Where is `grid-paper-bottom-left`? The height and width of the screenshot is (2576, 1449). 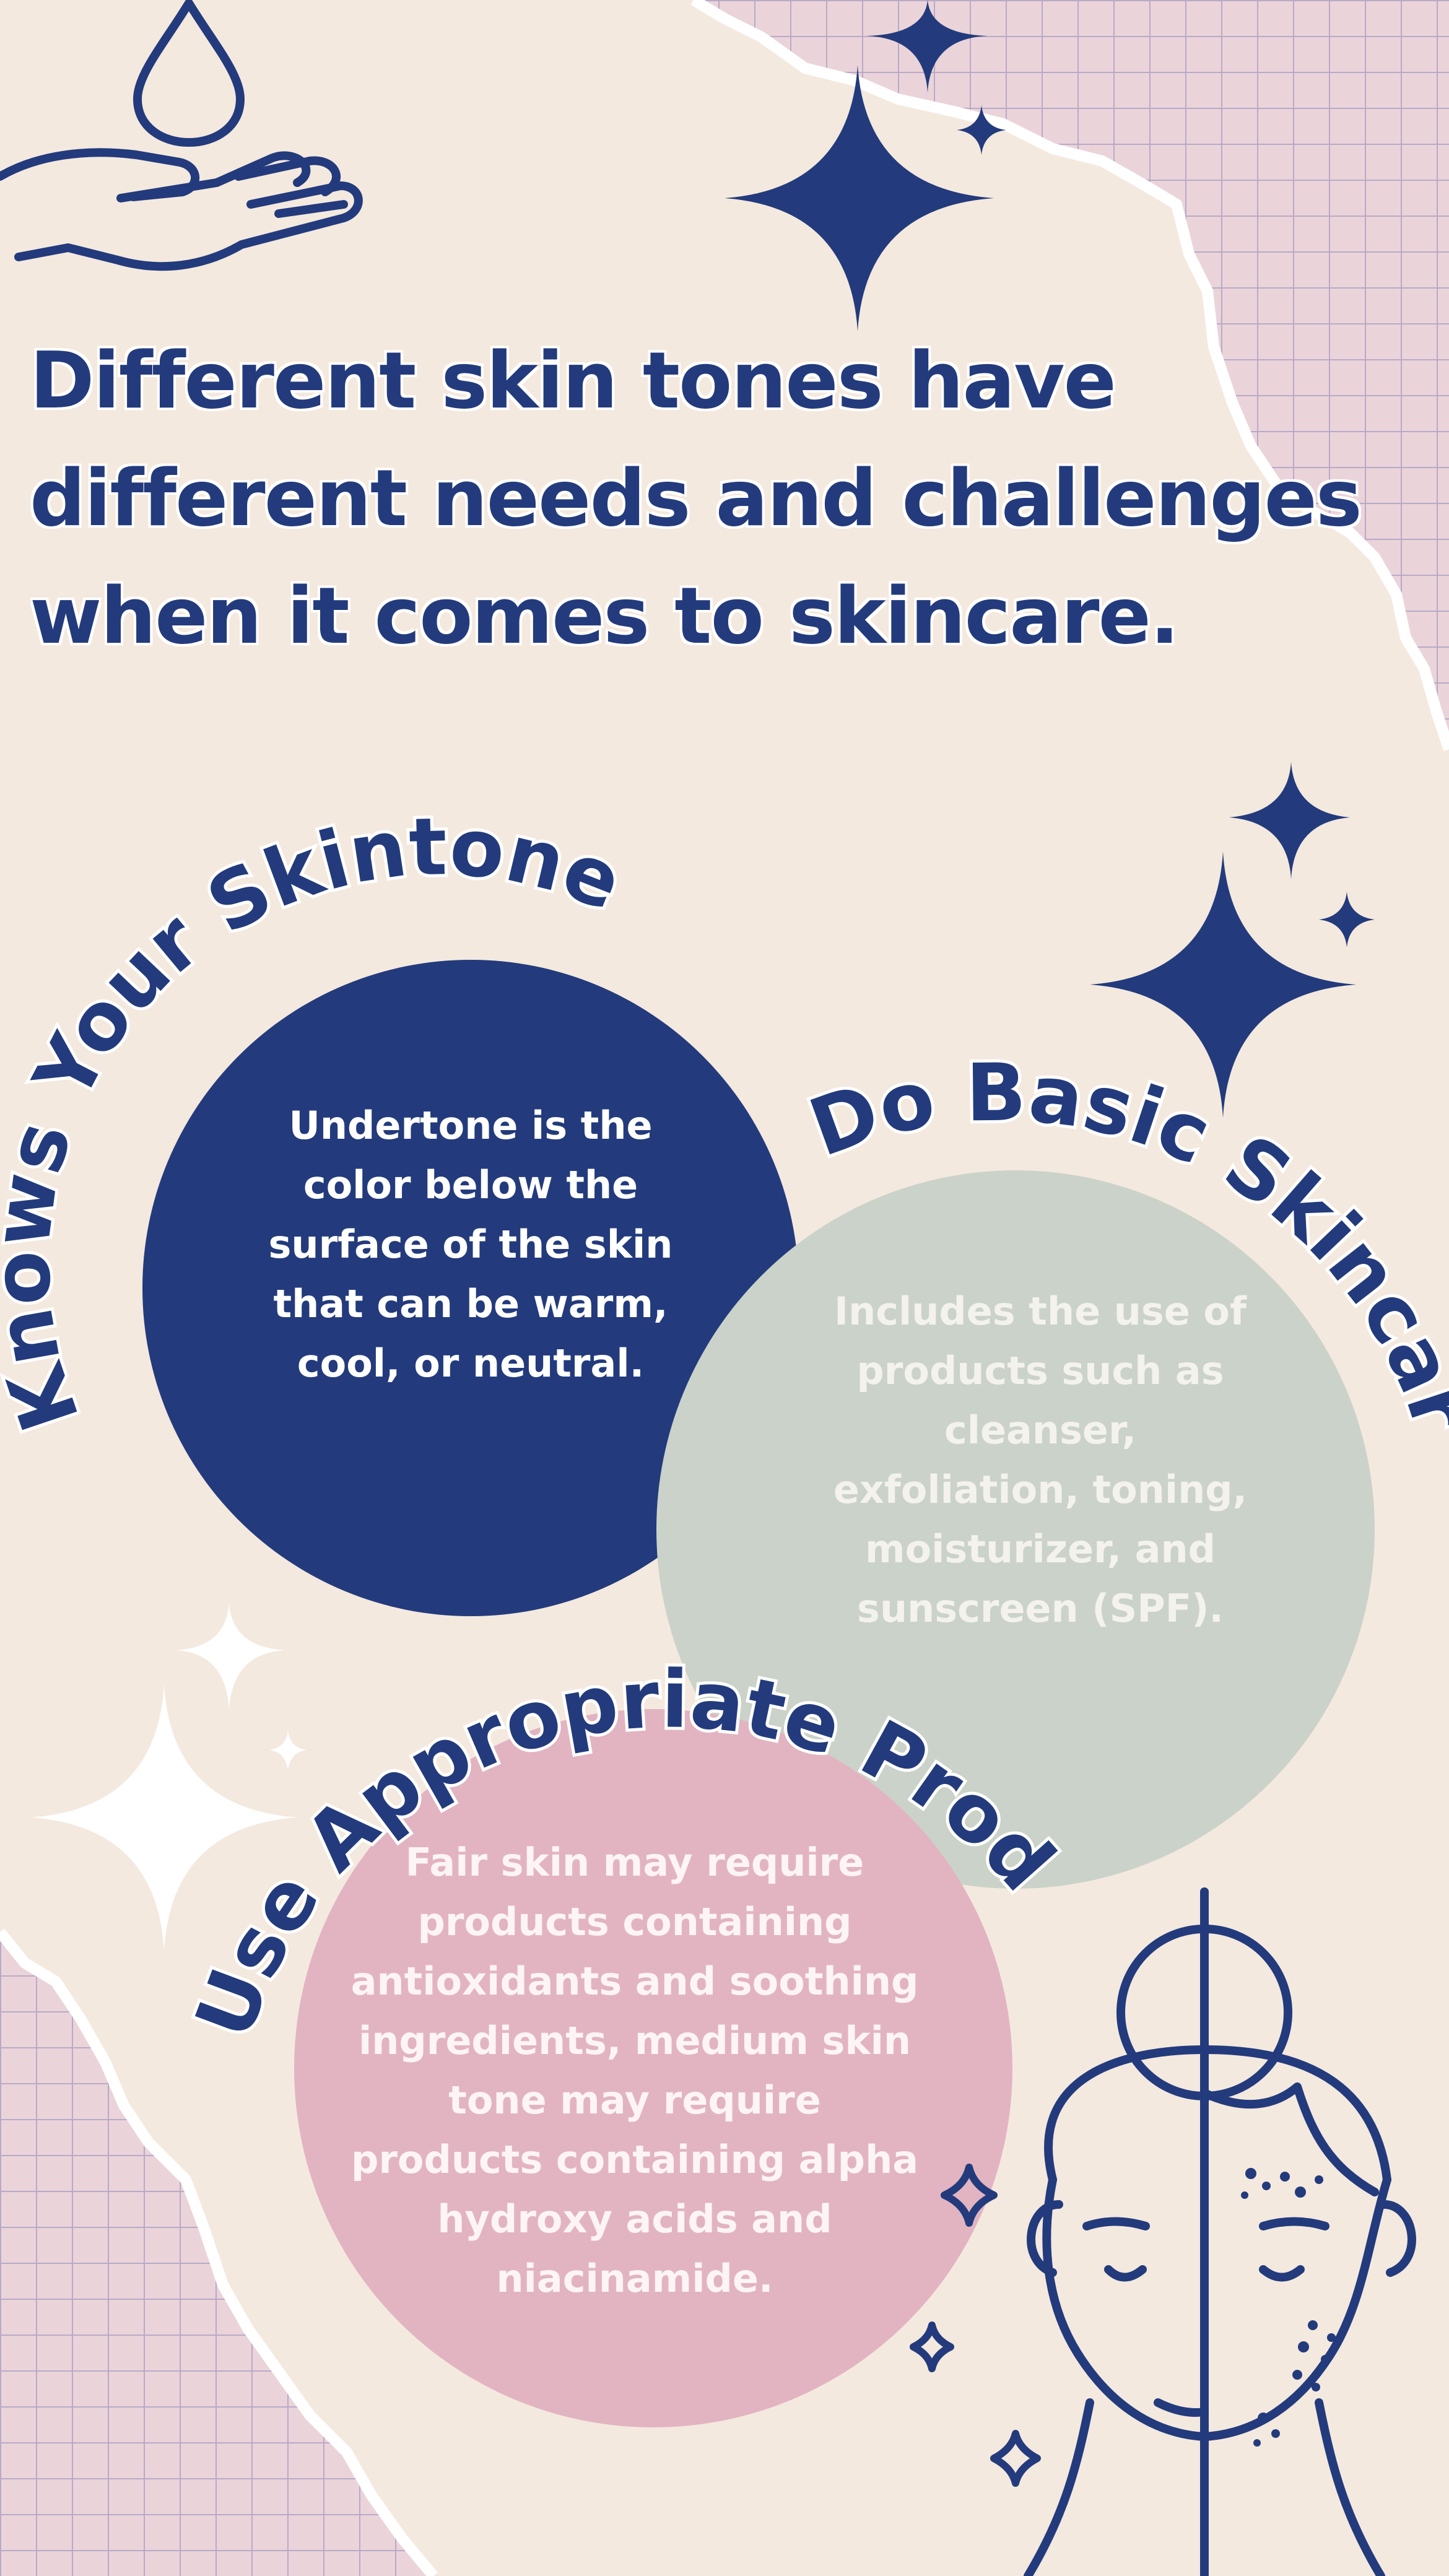 grid-paper-bottom-left is located at coordinates (217, 2254).